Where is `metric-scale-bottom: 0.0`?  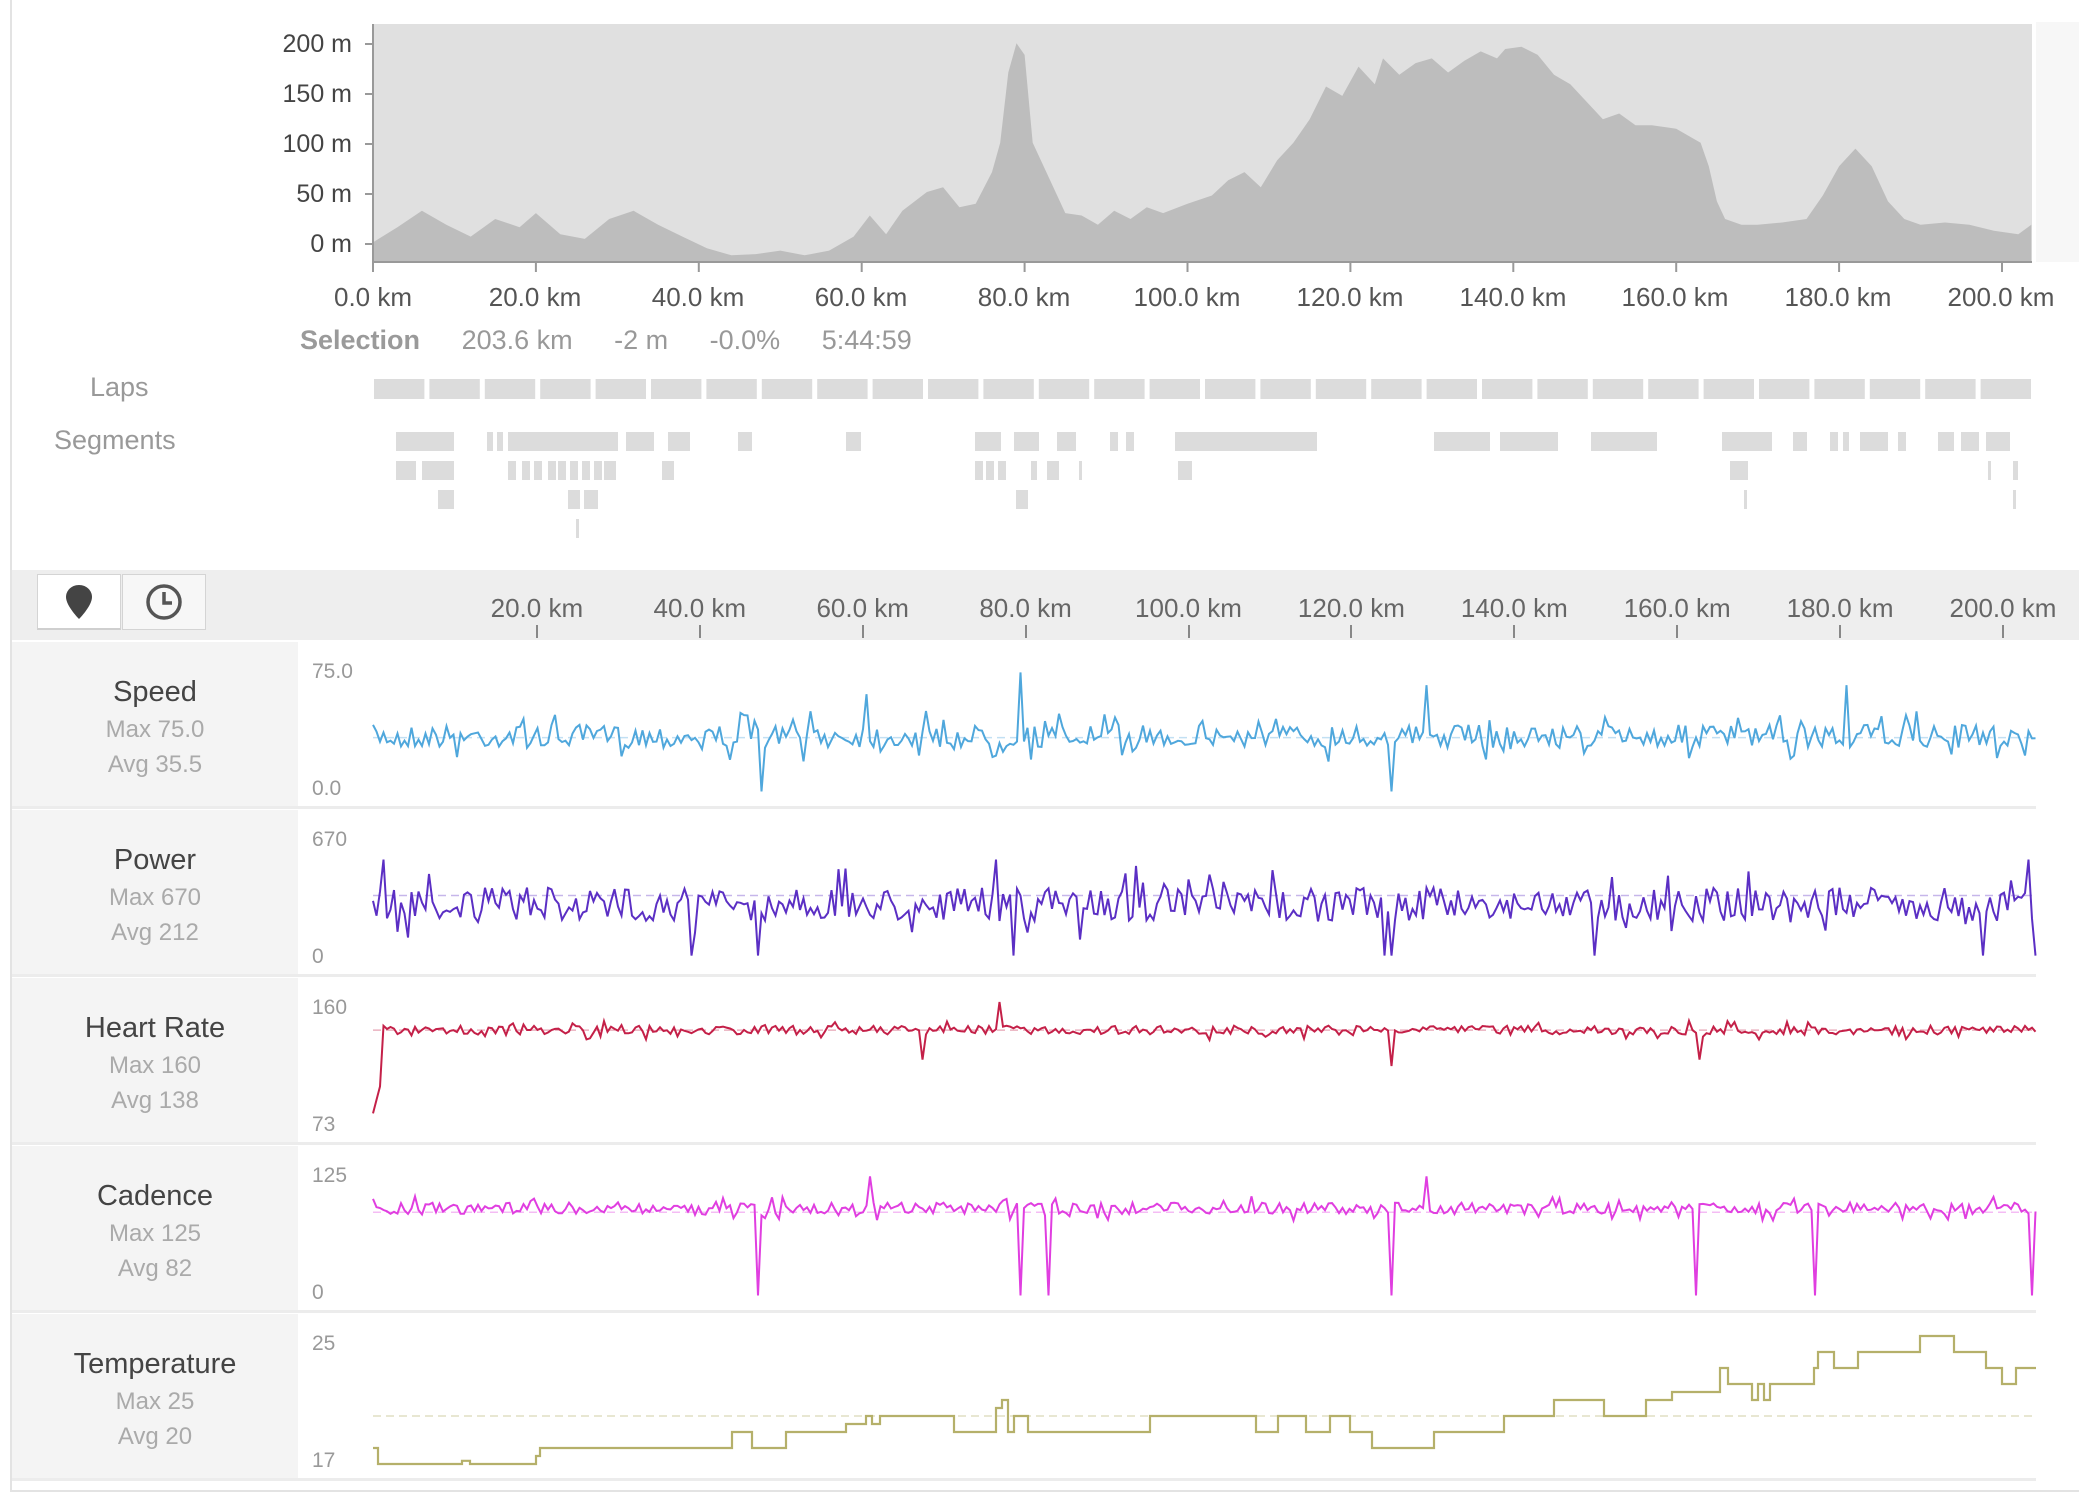
metric-scale-bottom: 0.0 is located at coordinates (327, 788).